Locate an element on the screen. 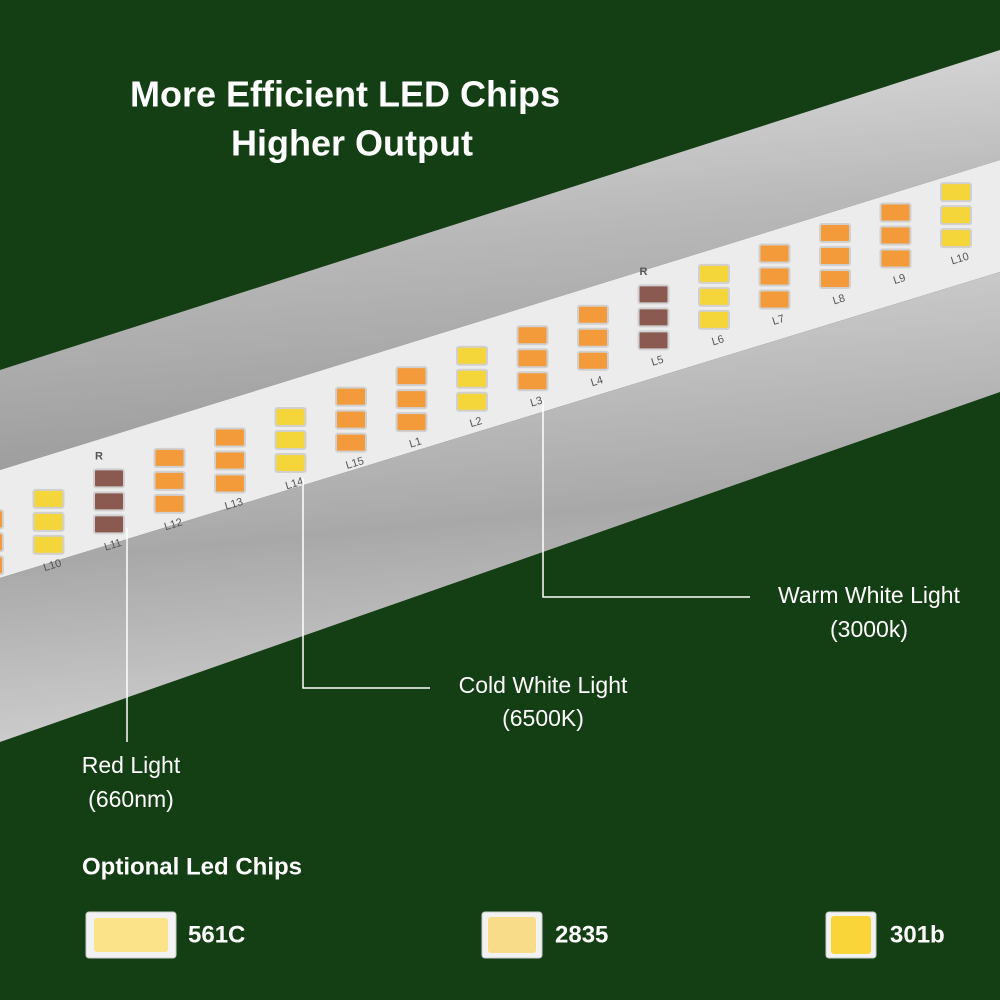 This screenshot has width=1000, height=1000. led-label: L4 is located at coordinates (596, 381).